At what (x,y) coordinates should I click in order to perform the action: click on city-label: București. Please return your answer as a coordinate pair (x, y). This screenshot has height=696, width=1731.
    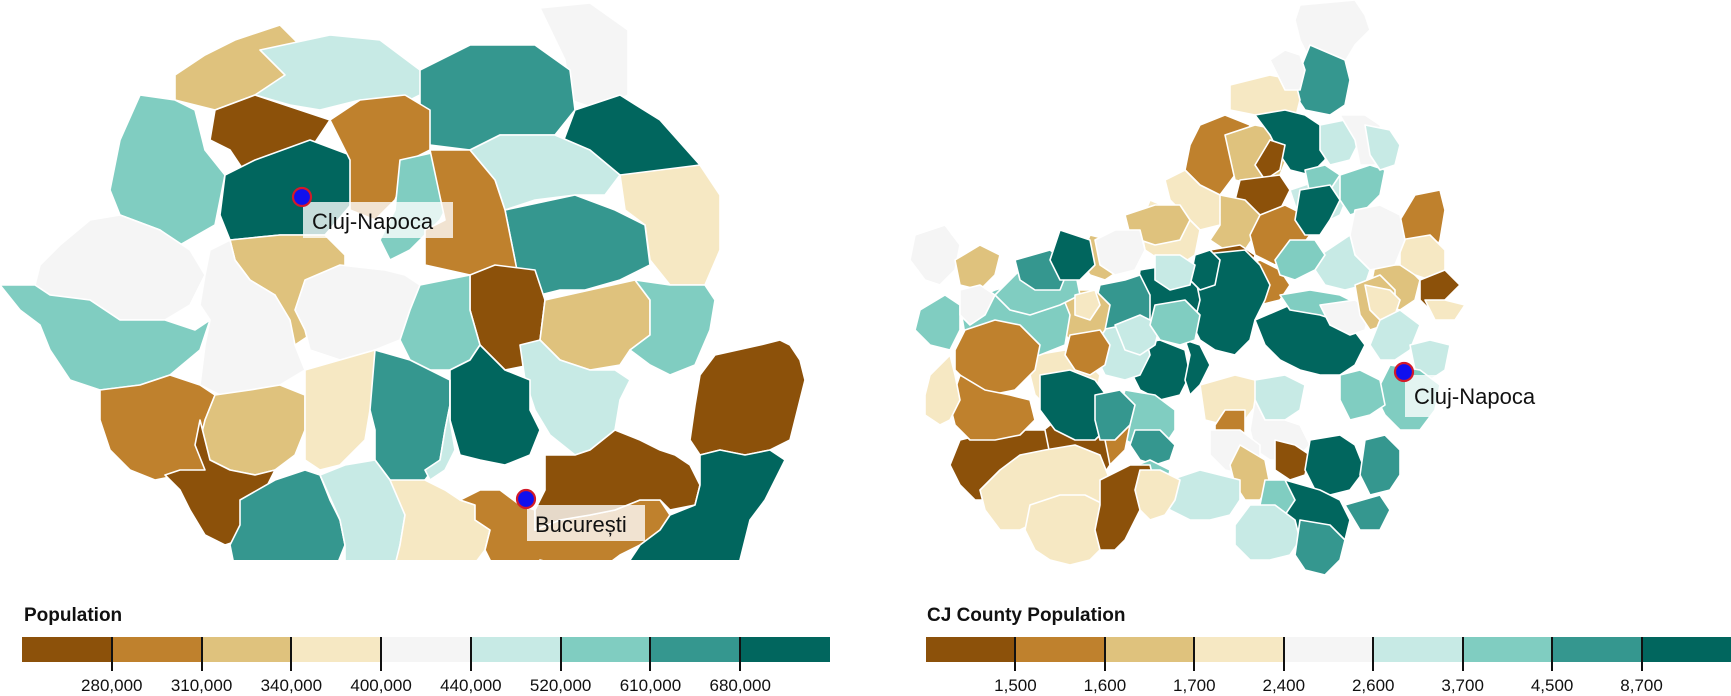
    Looking at the image, I should click on (581, 524).